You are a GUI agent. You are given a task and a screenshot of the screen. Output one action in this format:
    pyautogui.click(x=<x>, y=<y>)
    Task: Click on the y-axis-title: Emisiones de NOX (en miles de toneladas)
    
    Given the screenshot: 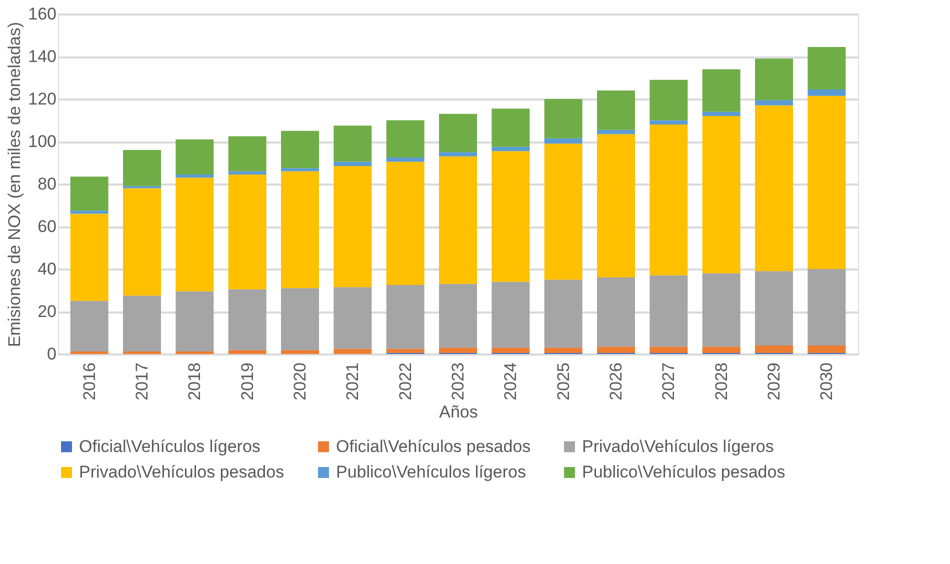 What is the action you would take?
    pyautogui.click(x=14, y=185)
    